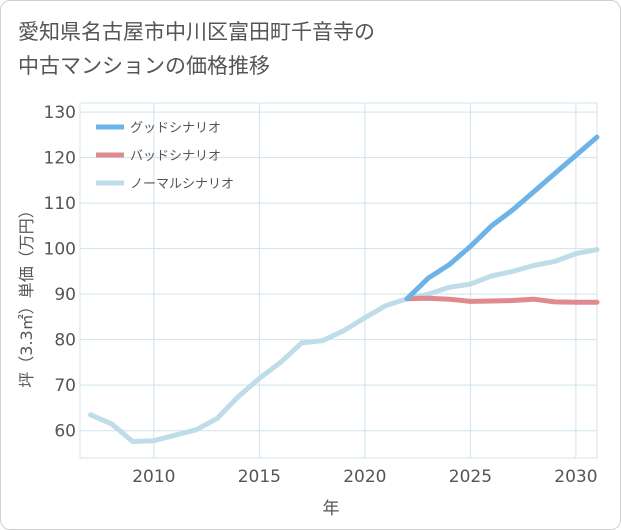 The width and height of the screenshot is (621, 530). I want to click on y-tick-label: 110, so click(60, 204).